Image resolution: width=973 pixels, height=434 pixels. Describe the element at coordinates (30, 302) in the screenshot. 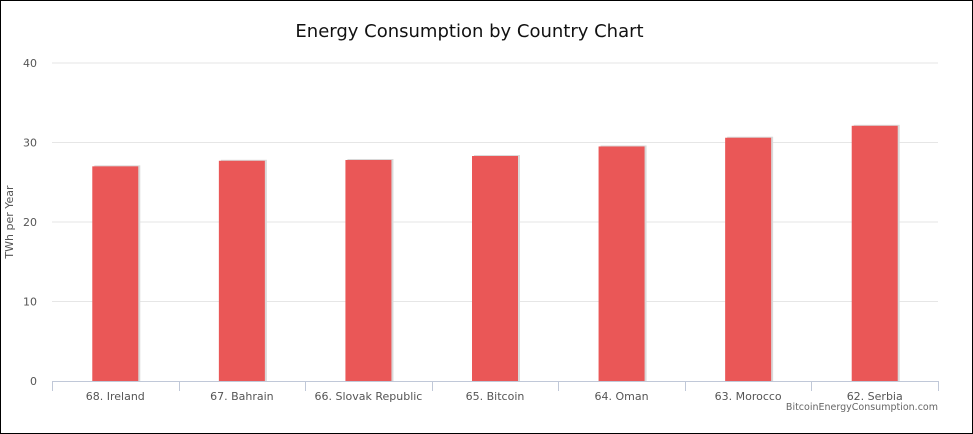

I see `y-tick-label: 10` at that location.